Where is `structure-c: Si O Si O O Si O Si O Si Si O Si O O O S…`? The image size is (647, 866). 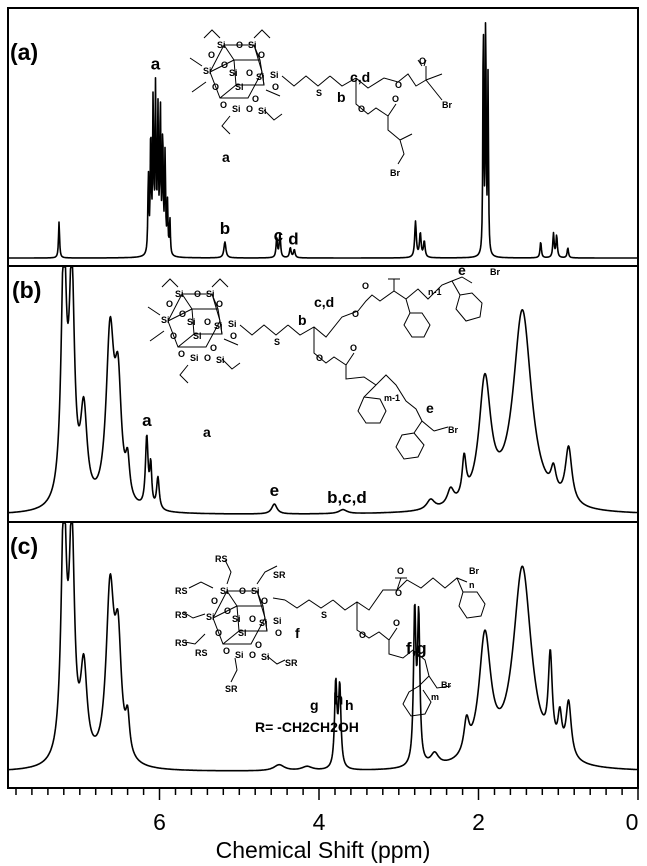
structure-c: Si O Si O O Si O Si O Si Si O Si O O O S… is located at coordinates (330, 644).